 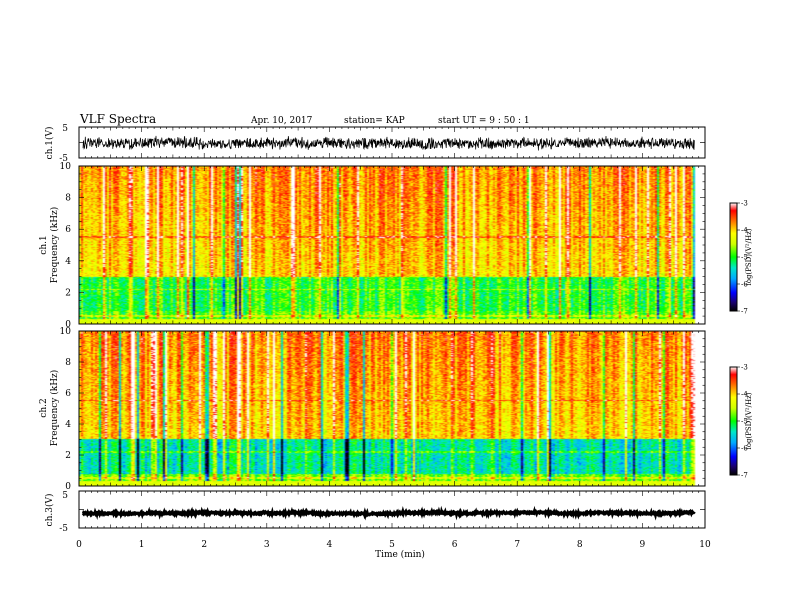 I want to click on ch2-spectrogram-ylabel-channel: ch.2, so click(x=44, y=407).